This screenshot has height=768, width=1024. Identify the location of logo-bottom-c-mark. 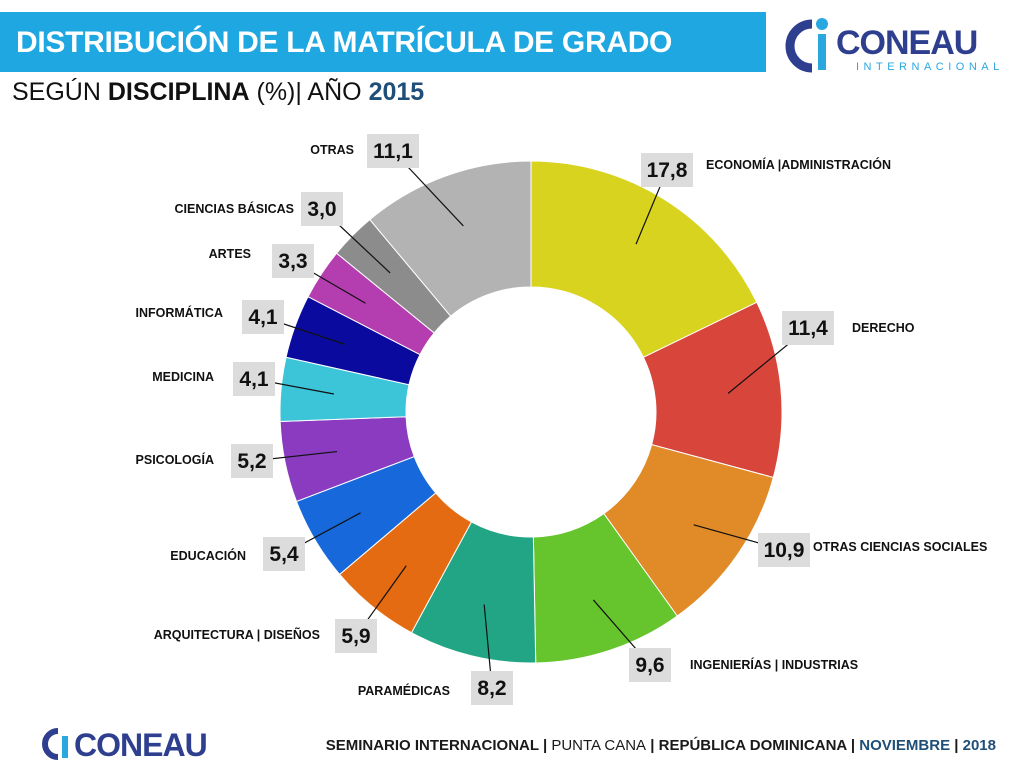
(50, 744).